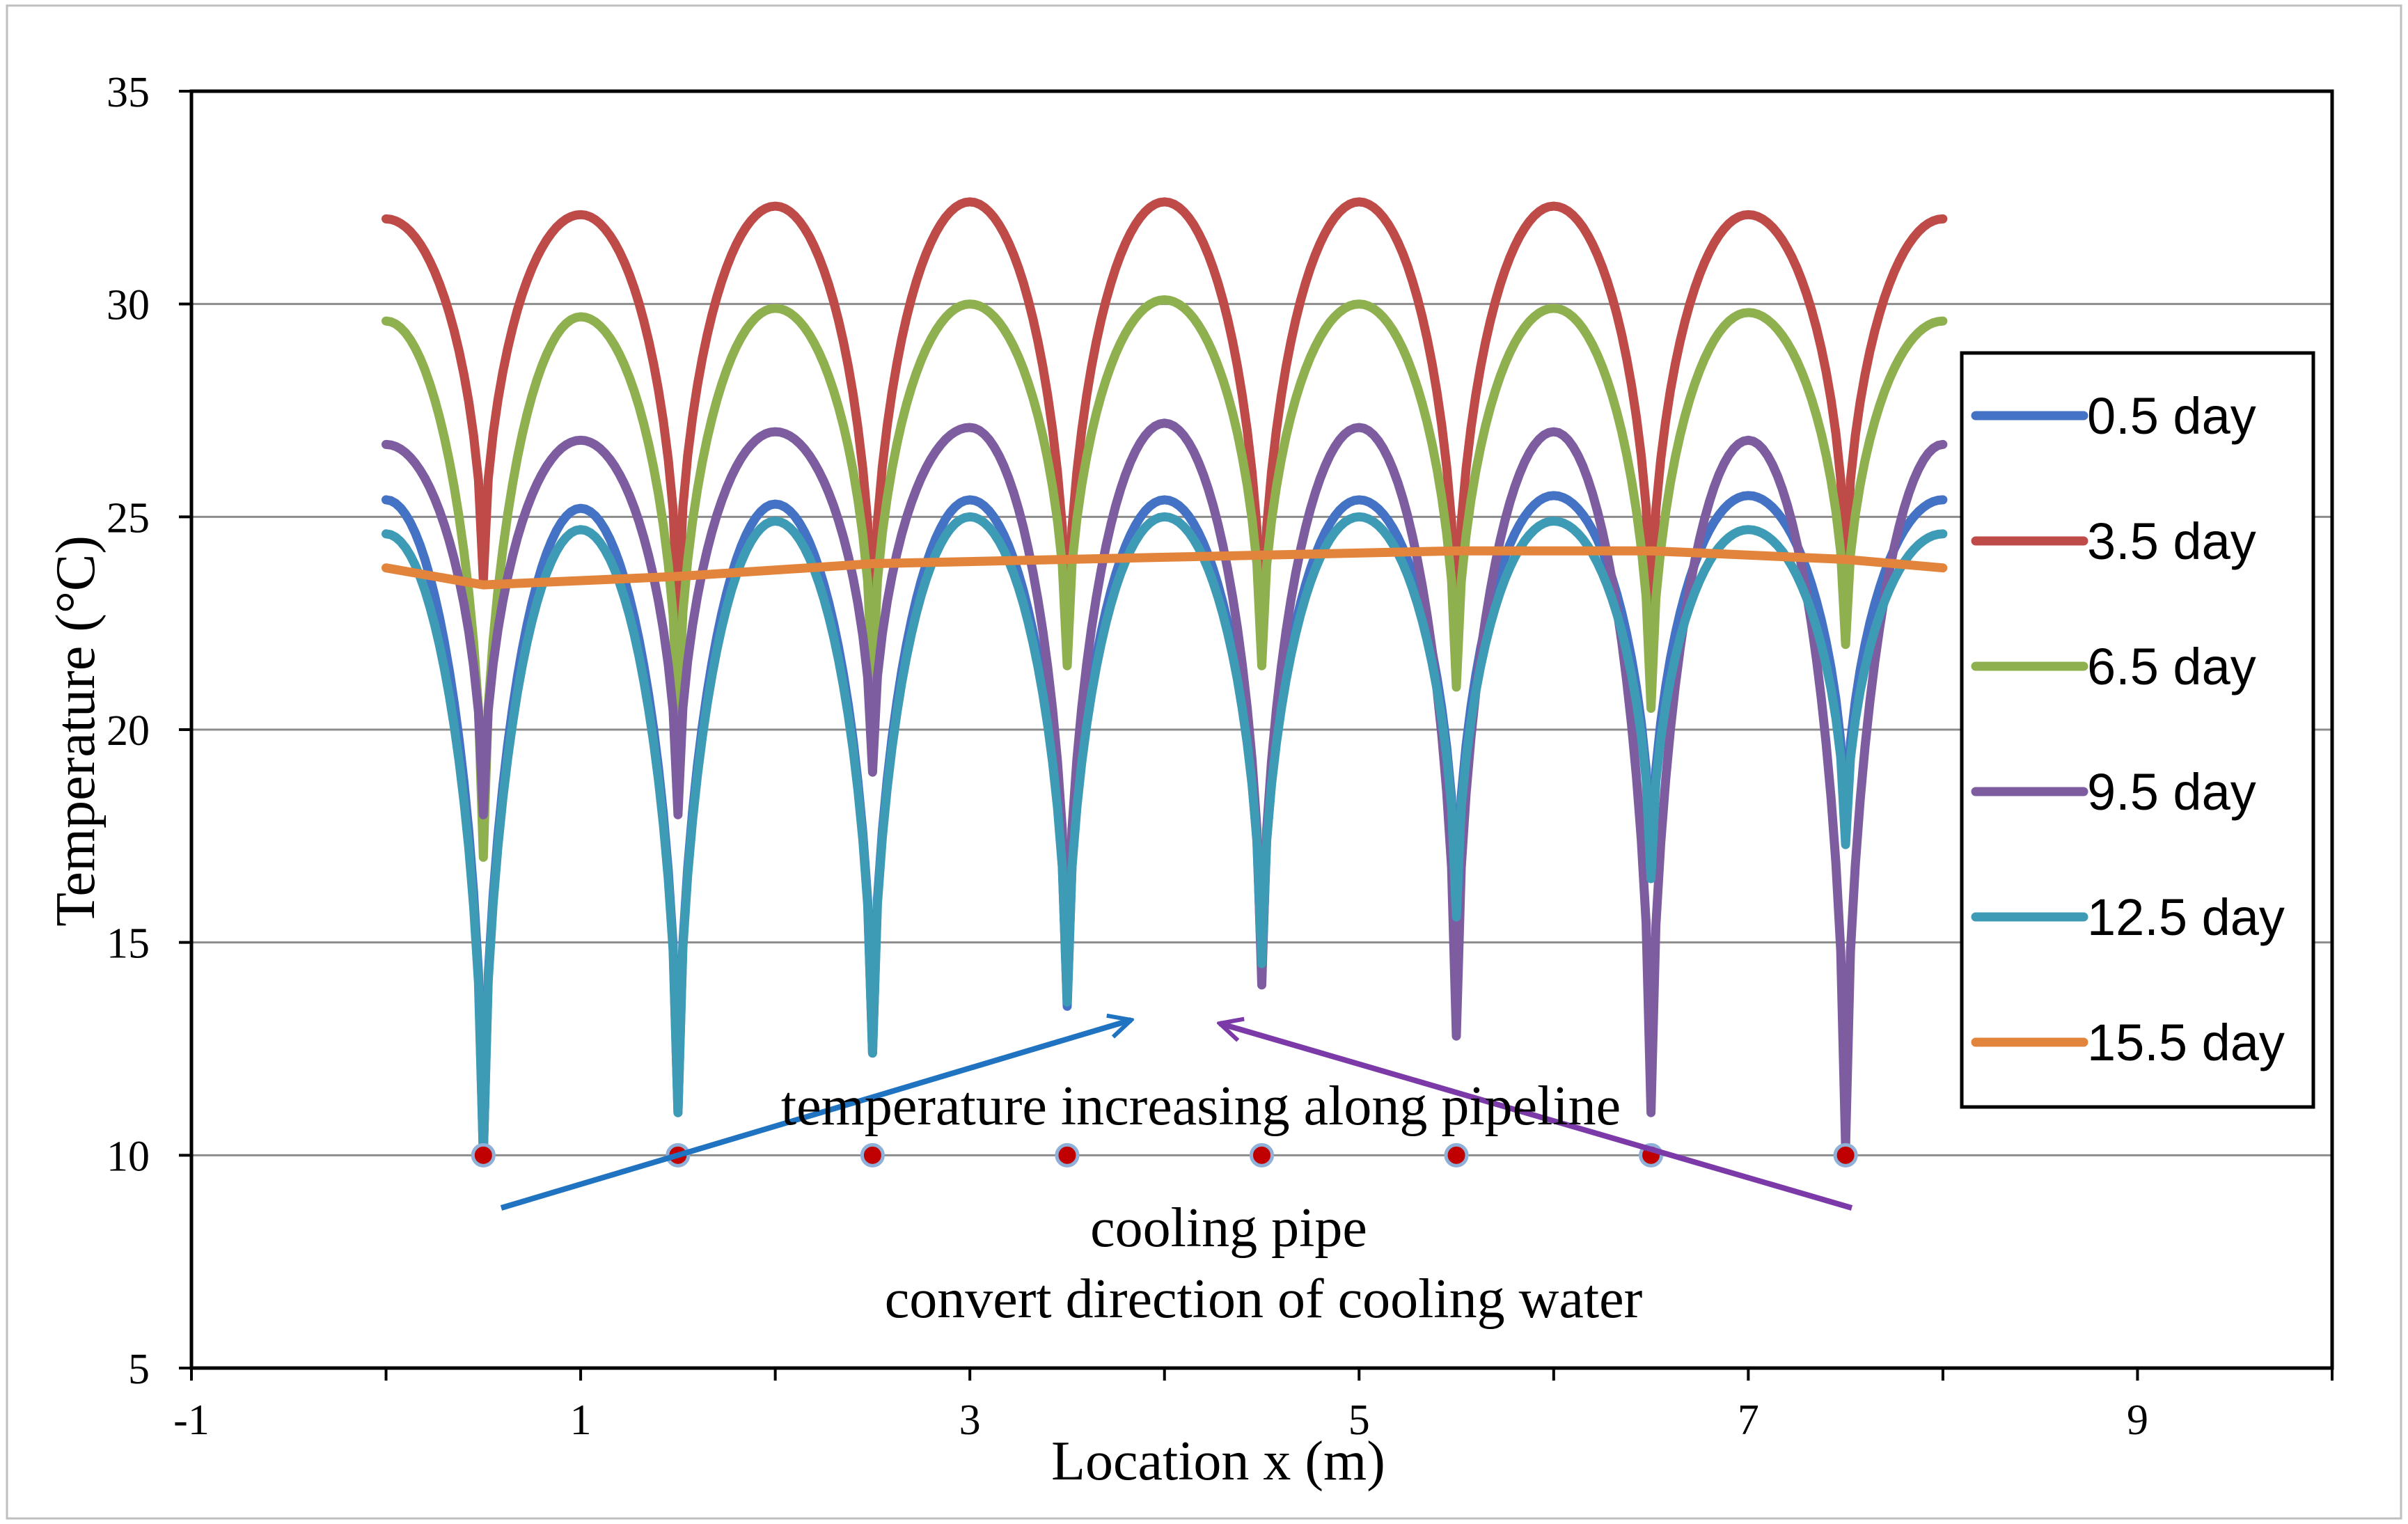  Describe the element at coordinates (2171, 541) in the screenshot. I see `legend-label: 3.5 day` at that location.